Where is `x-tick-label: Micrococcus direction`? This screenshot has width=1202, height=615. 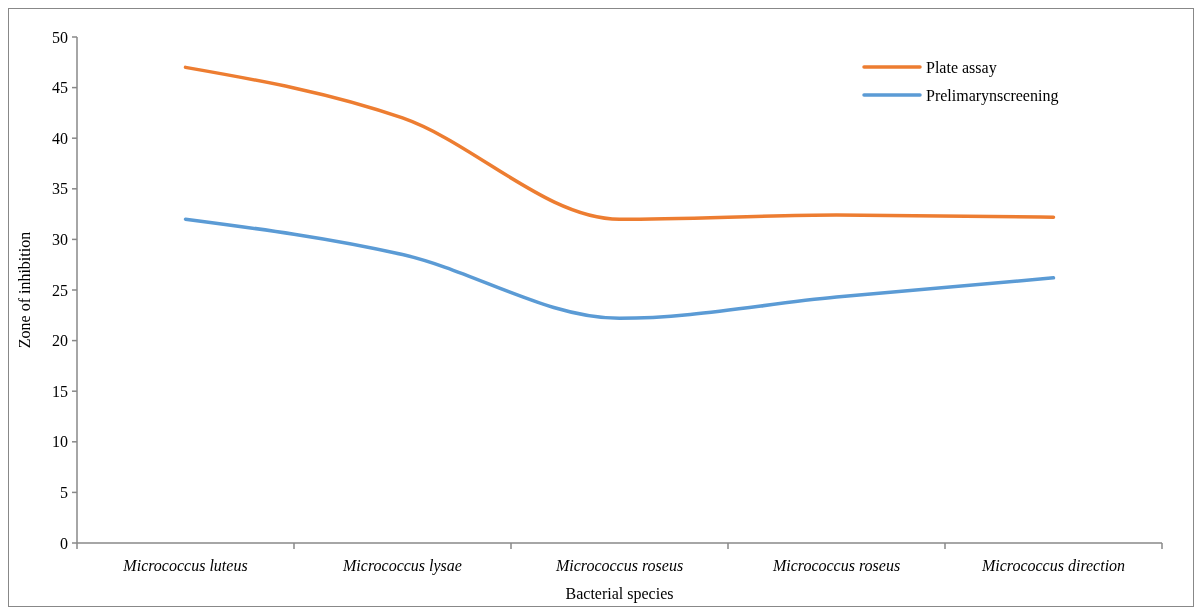 x-tick-label: Micrococcus direction is located at coordinates (1053, 565).